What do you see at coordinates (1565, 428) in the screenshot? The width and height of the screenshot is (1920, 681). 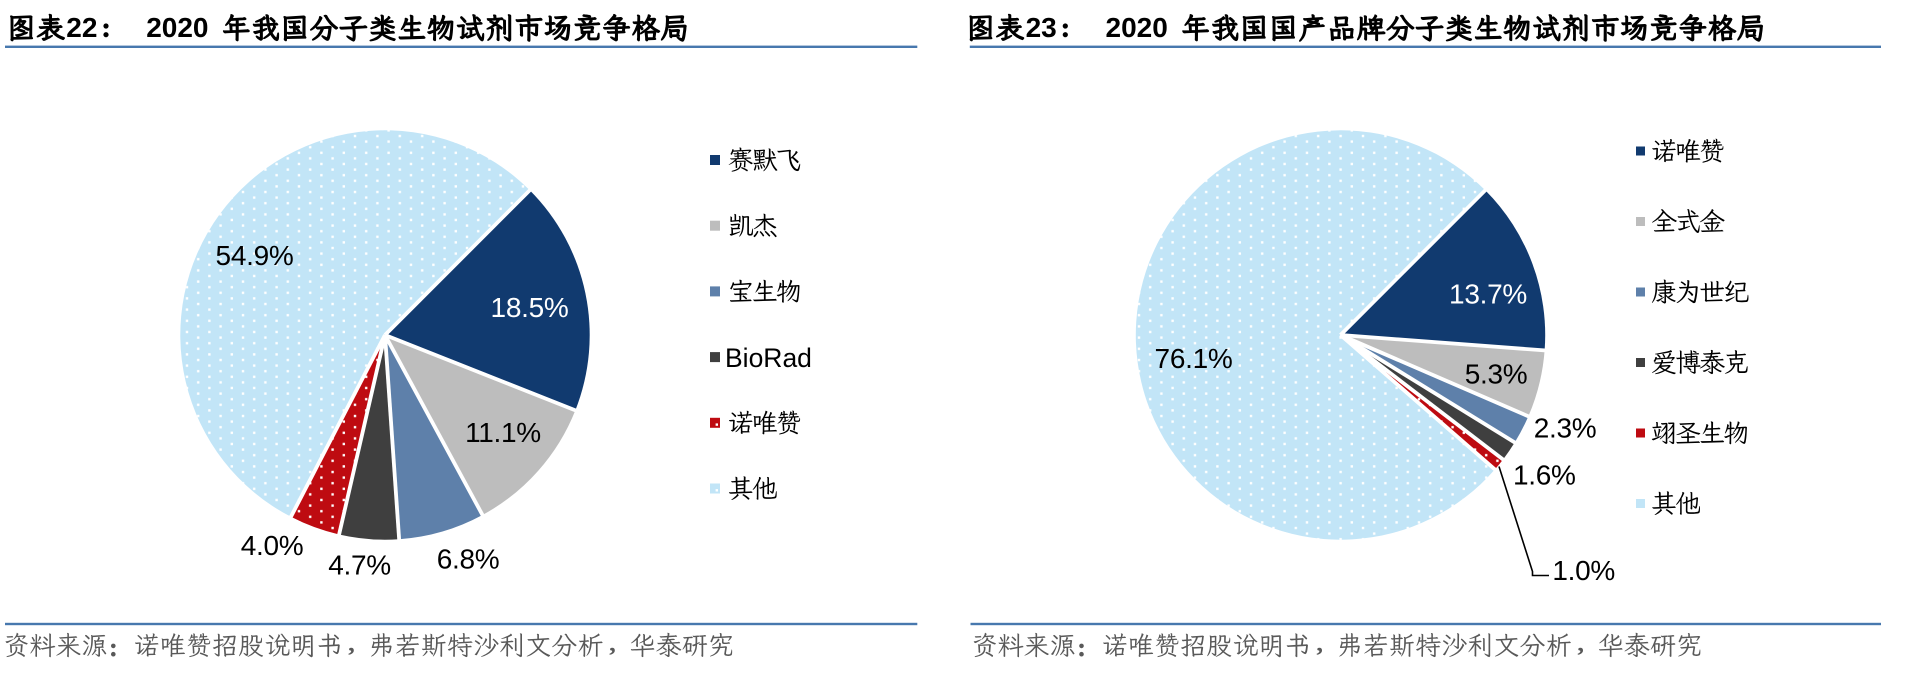 I see `svg-text: 2.3%` at bounding box center [1565, 428].